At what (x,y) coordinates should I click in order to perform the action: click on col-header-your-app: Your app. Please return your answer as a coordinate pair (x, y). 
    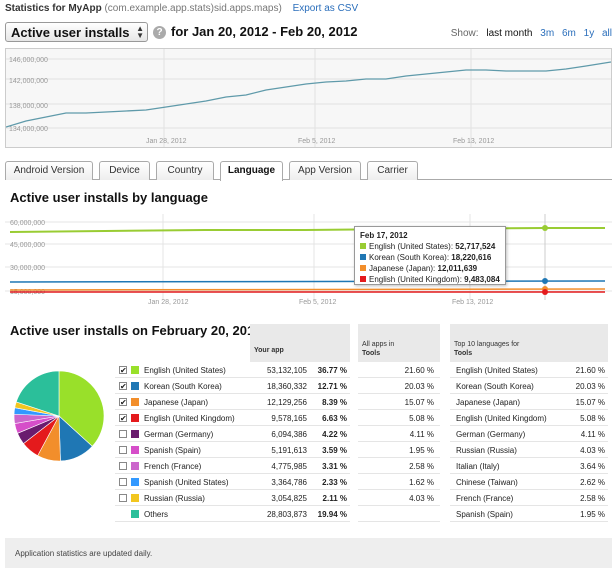
    Looking at the image, I should click on (300, 343).